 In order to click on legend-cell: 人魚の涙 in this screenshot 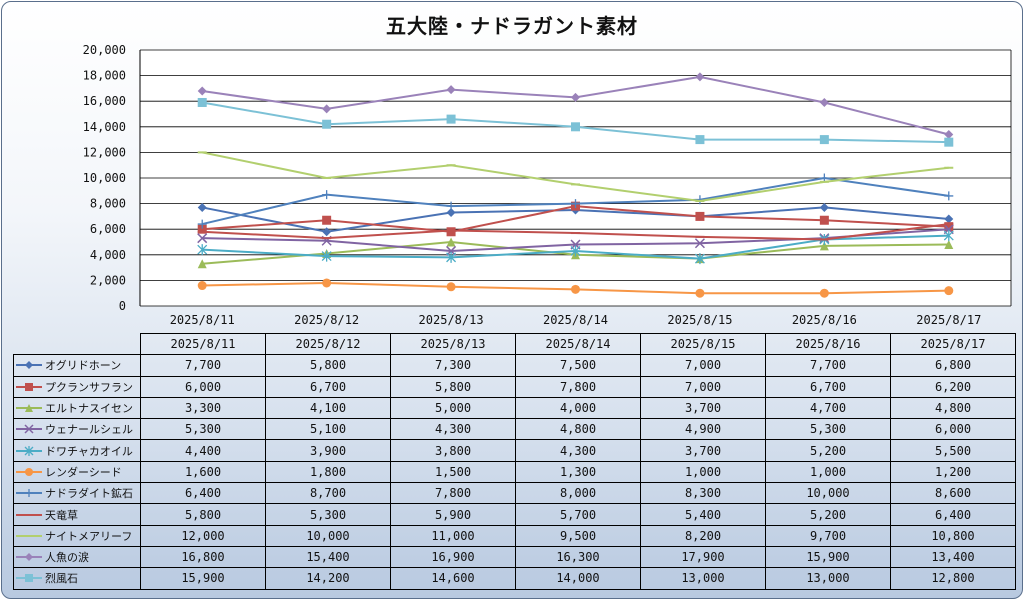, I will do `click(77, 557)`.